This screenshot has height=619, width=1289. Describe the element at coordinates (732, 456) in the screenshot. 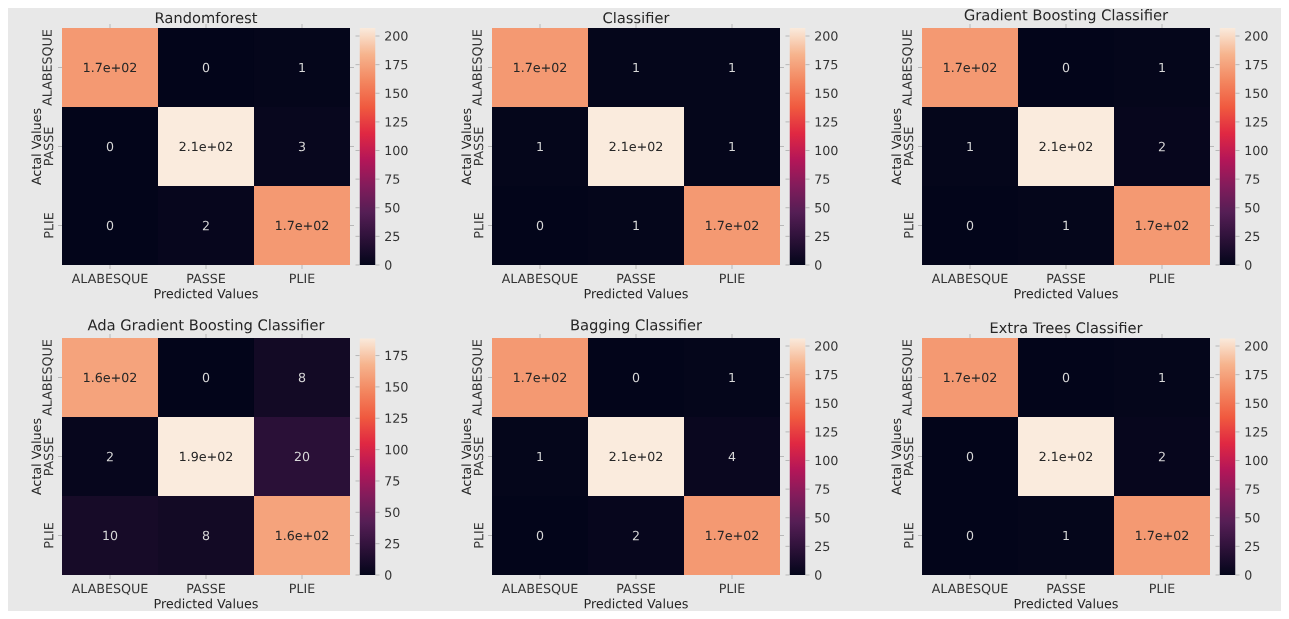

I see `data-label: 4` at that location.